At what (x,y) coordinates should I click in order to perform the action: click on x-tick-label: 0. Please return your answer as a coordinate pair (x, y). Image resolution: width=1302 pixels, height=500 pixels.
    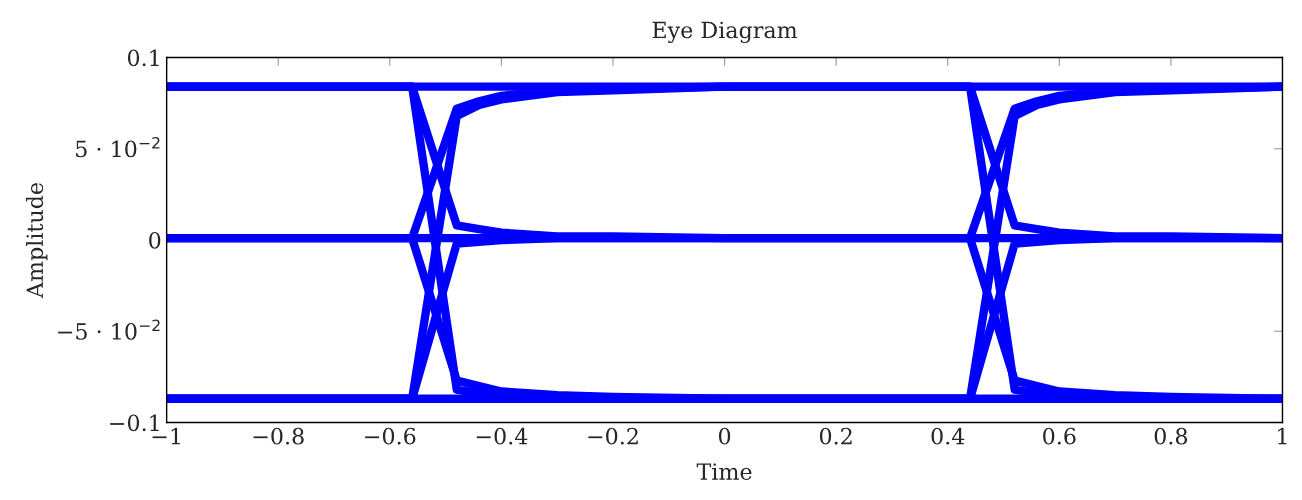
    Looking at the image, I should click on (724, 436).